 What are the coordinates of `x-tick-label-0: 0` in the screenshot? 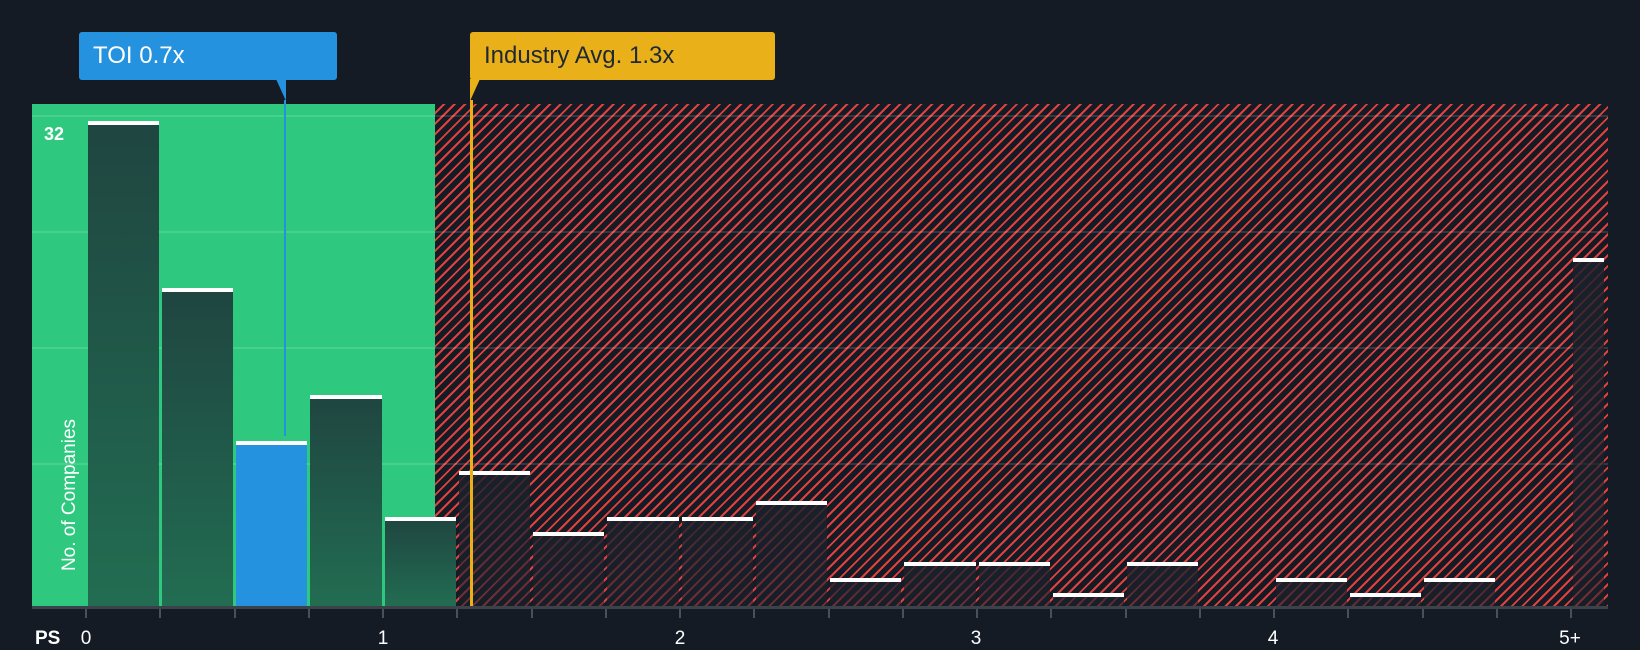 It's located at (86, 638).